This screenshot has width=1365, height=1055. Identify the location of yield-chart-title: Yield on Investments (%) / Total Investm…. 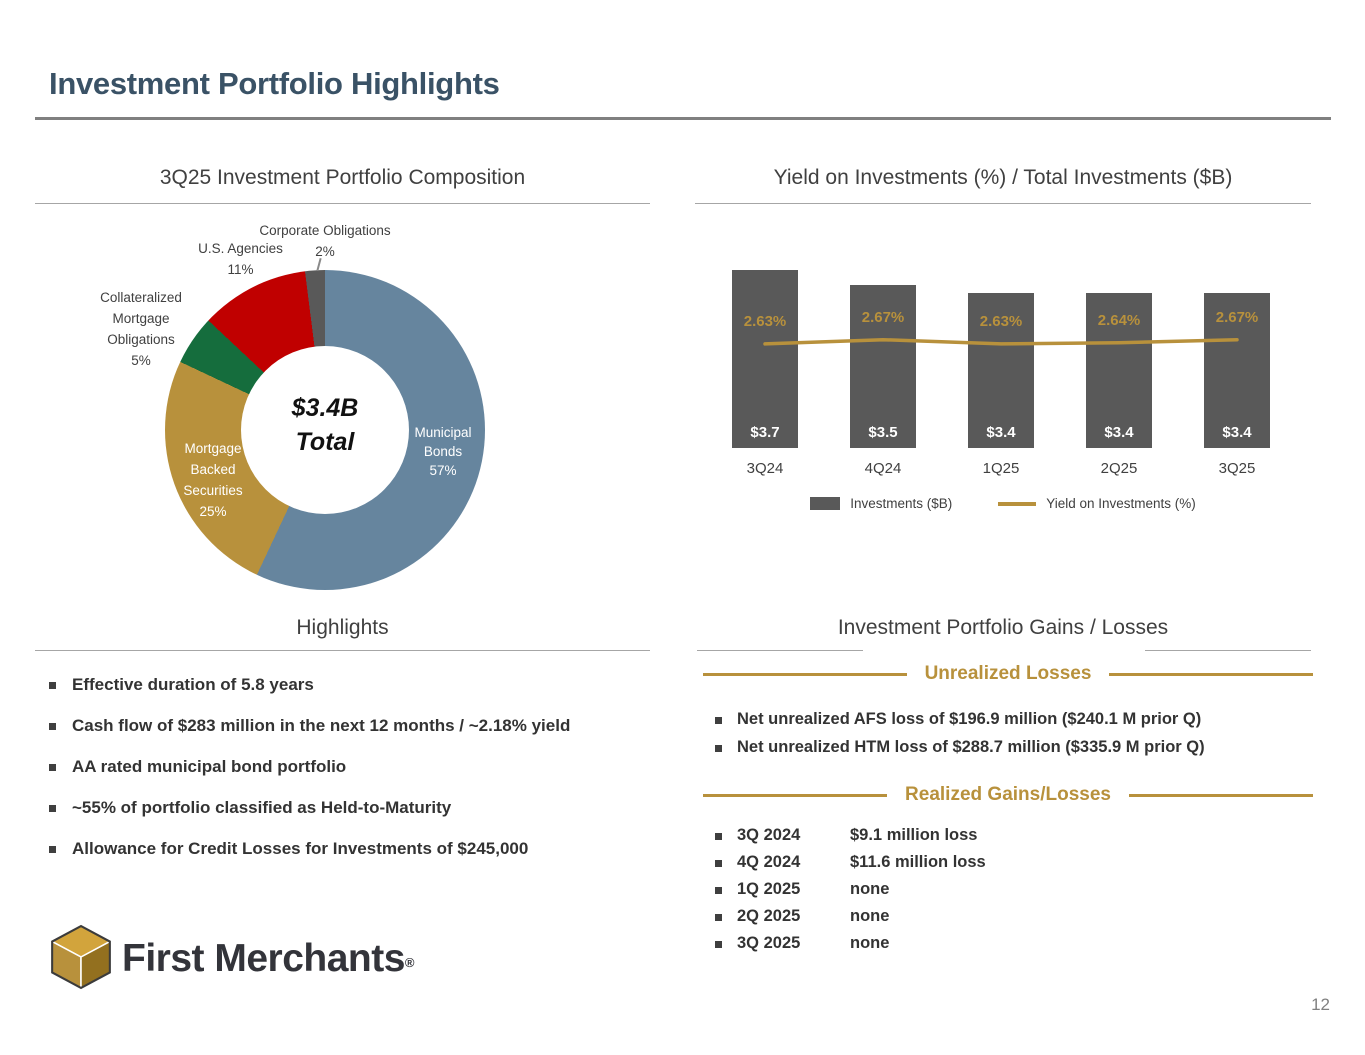
(1003, 177).